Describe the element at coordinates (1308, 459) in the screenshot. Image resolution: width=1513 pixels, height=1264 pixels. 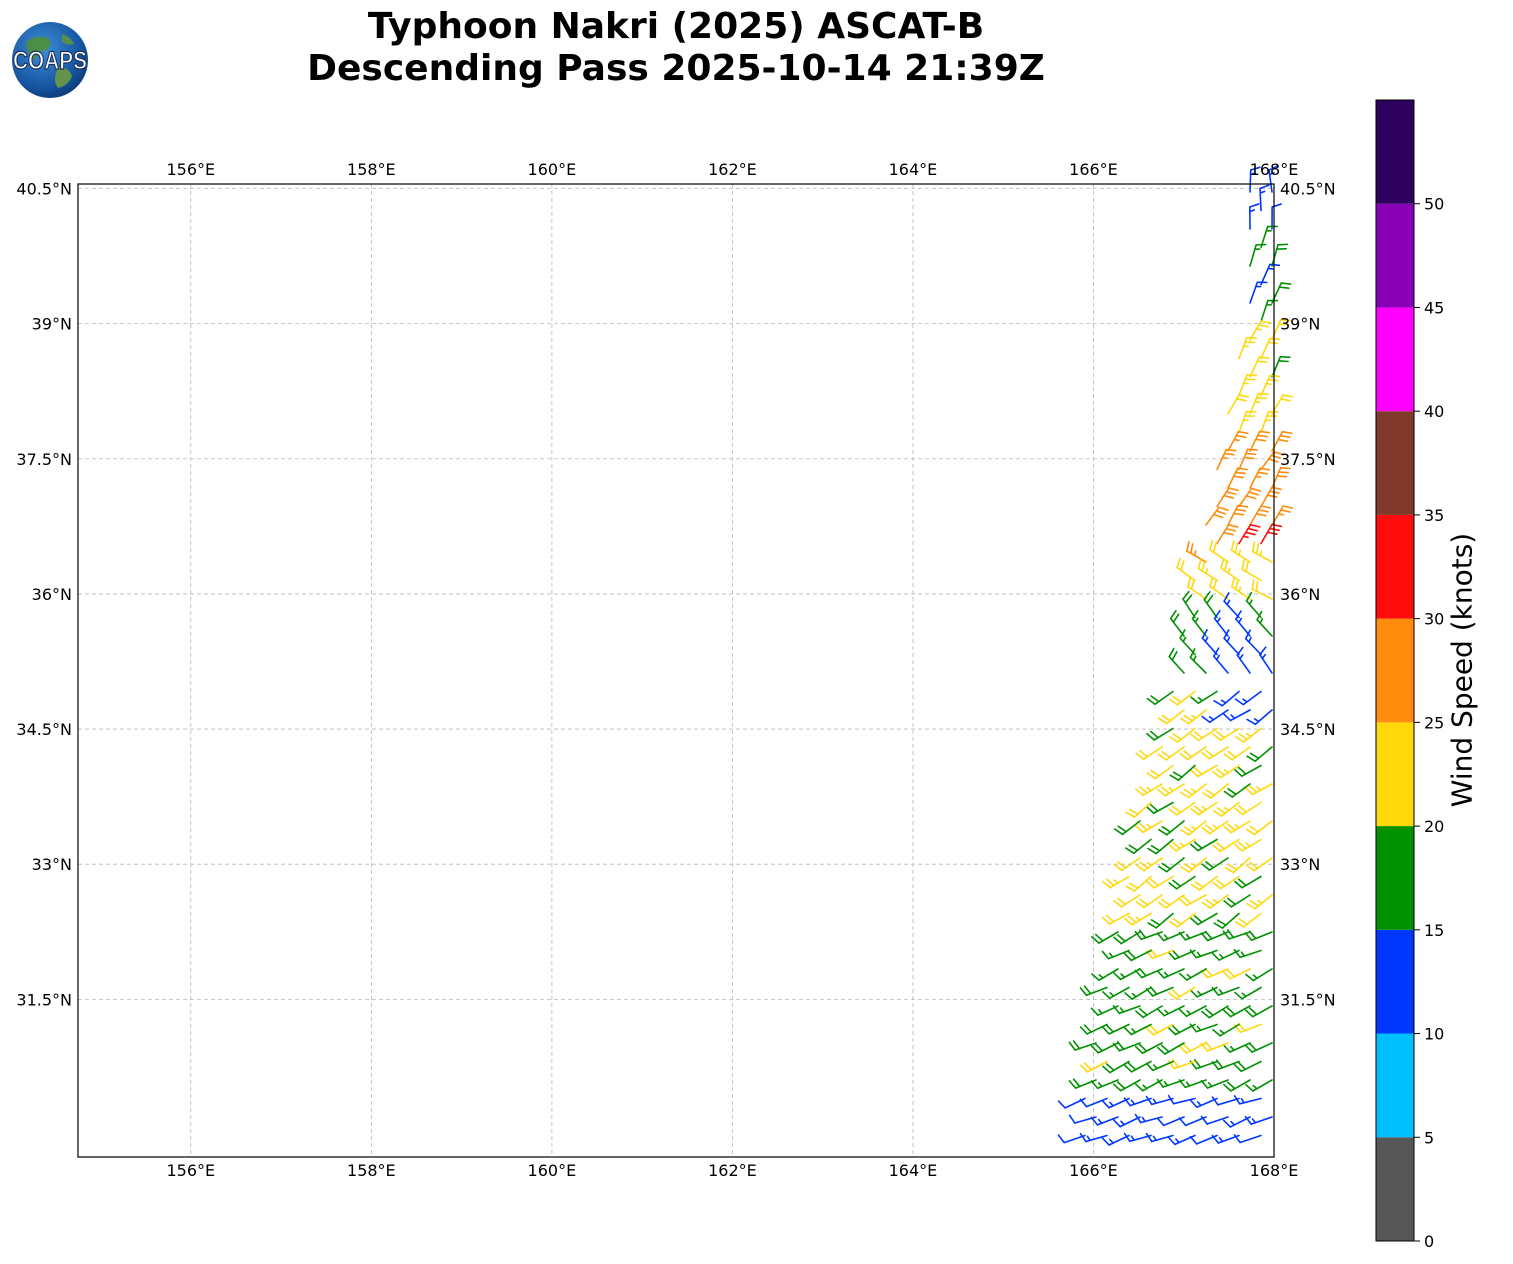
I see `lat-tick-label-right: 37.5°N` at that location.